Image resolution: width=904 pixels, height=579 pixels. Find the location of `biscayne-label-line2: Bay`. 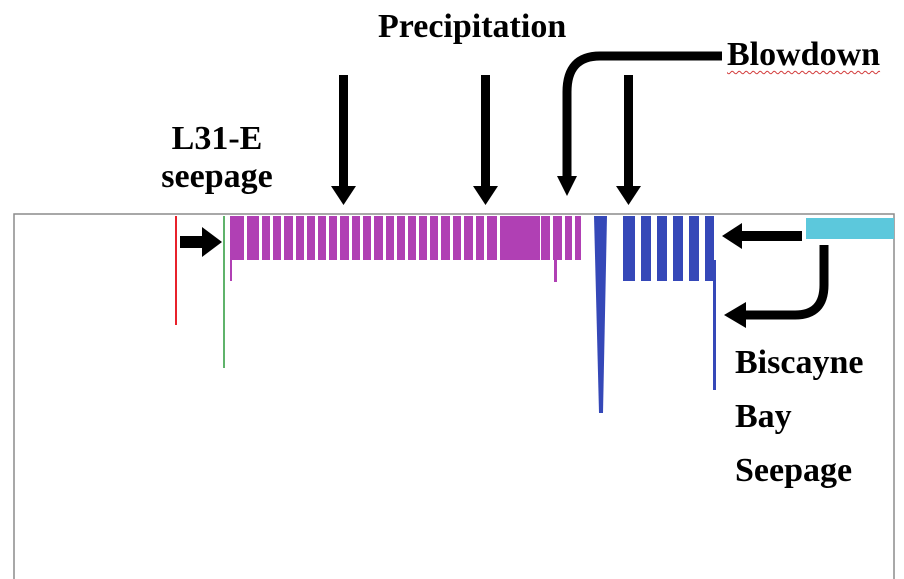

biscayne-label-line2: Bay is located at coordinates (763, 416).